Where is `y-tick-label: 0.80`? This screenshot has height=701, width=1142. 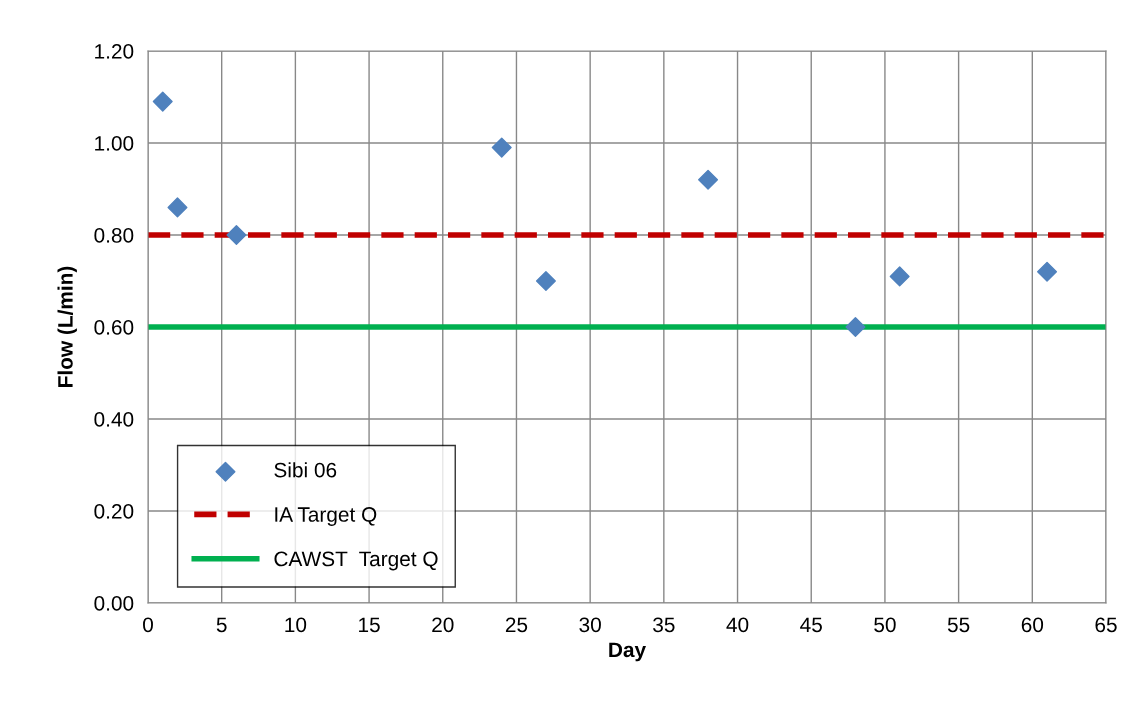
y-tick-label: 0.80 is located at coordinates (114, 235).